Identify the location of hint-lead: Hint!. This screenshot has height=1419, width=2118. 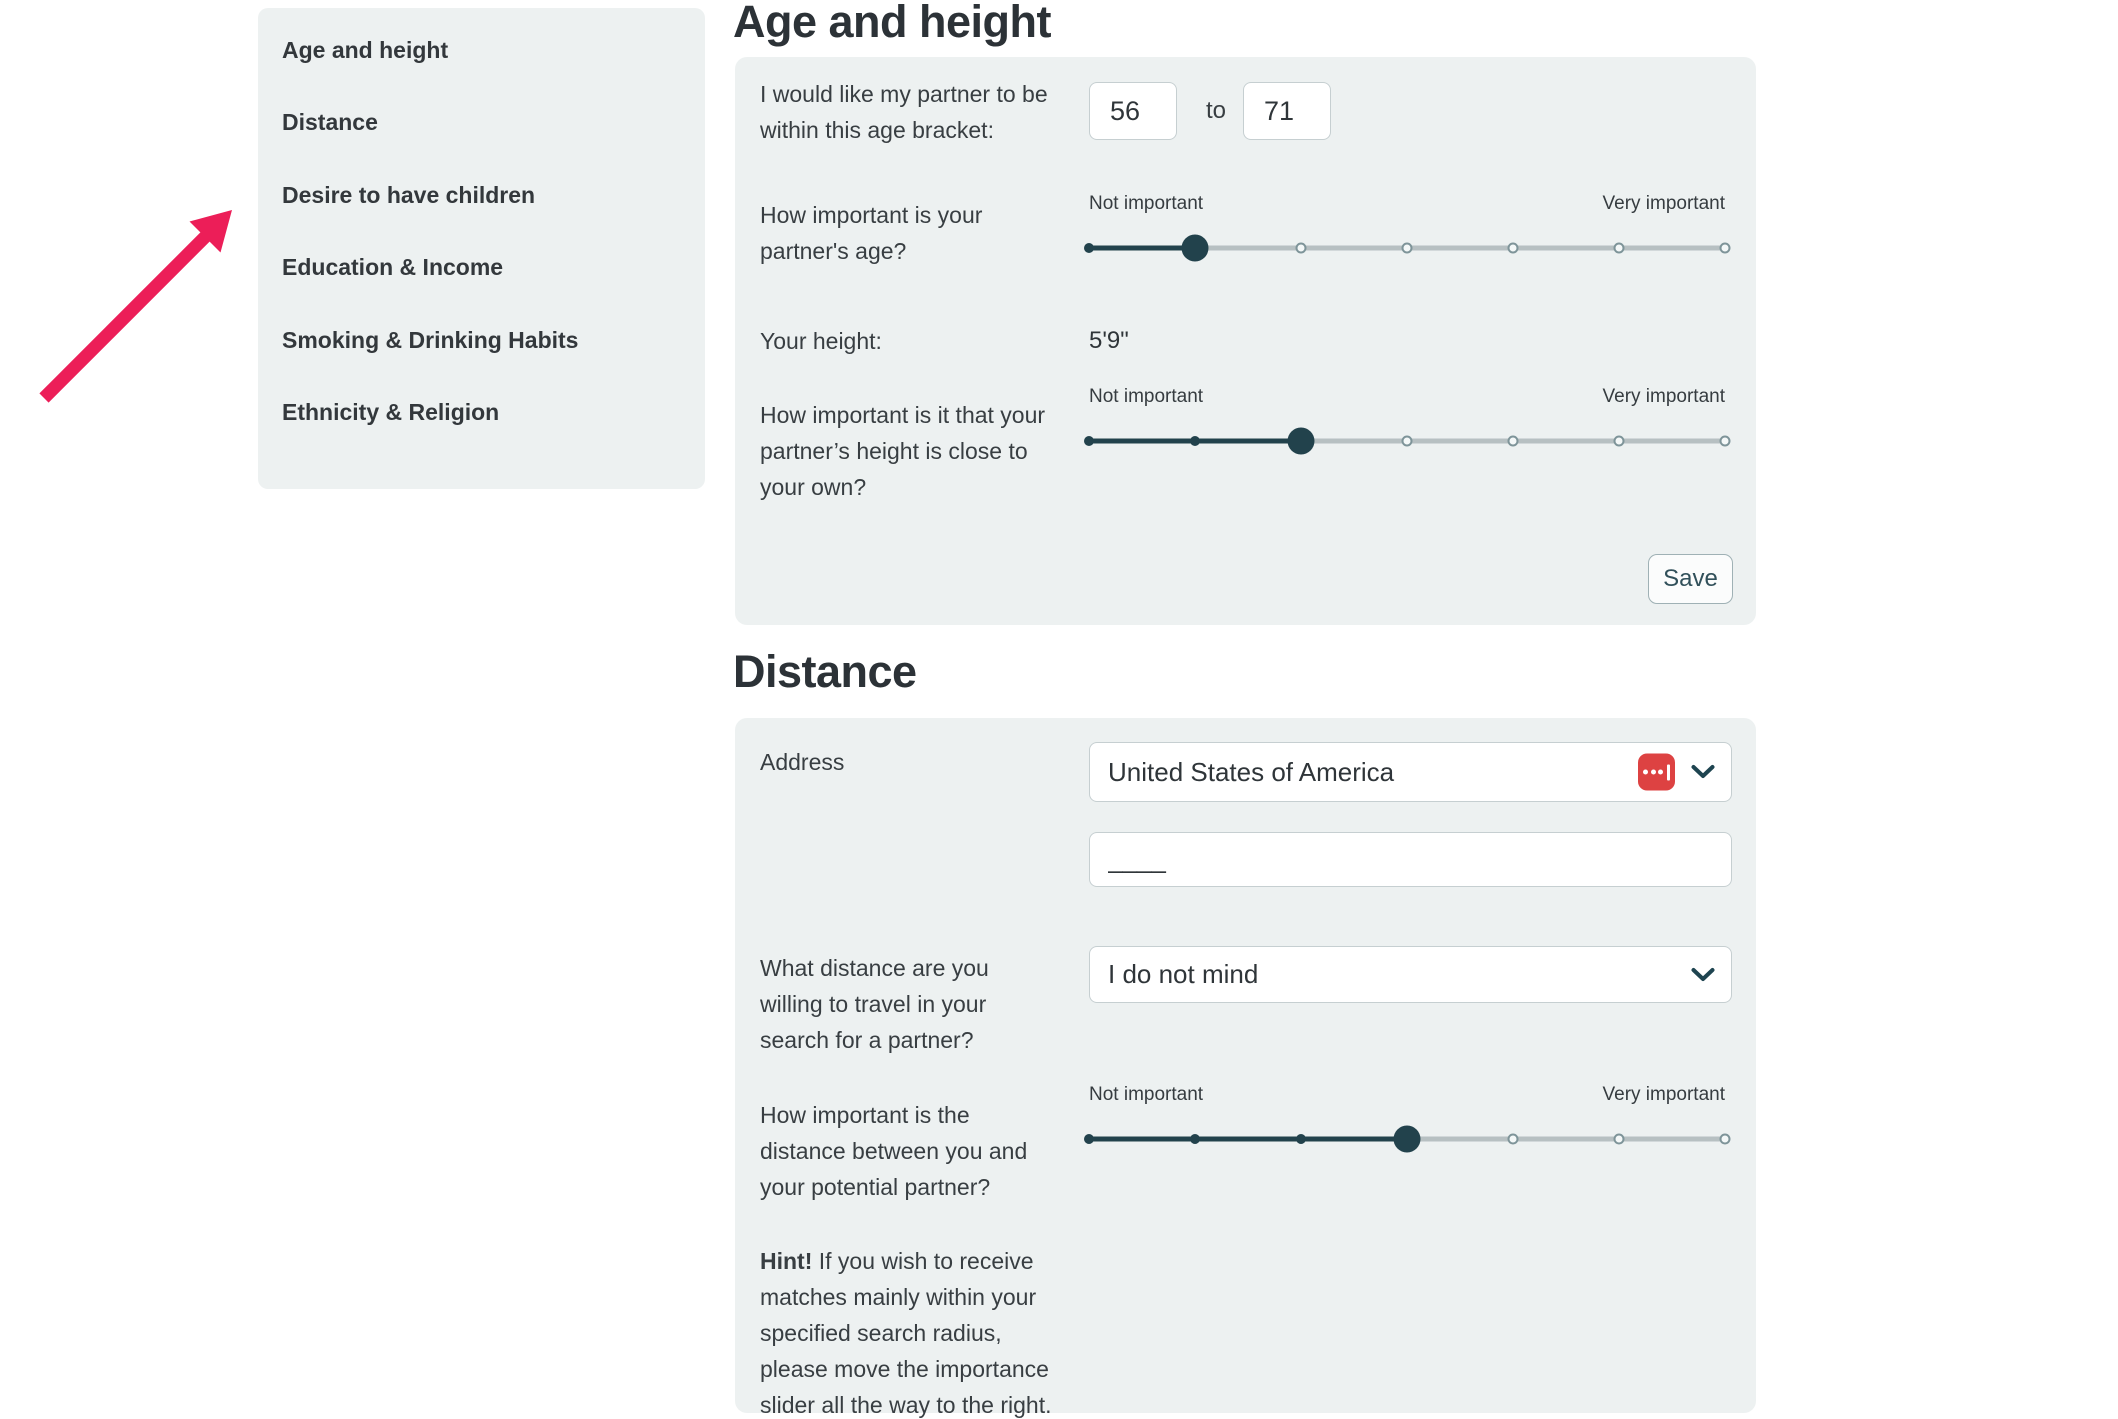
(786, 1261).